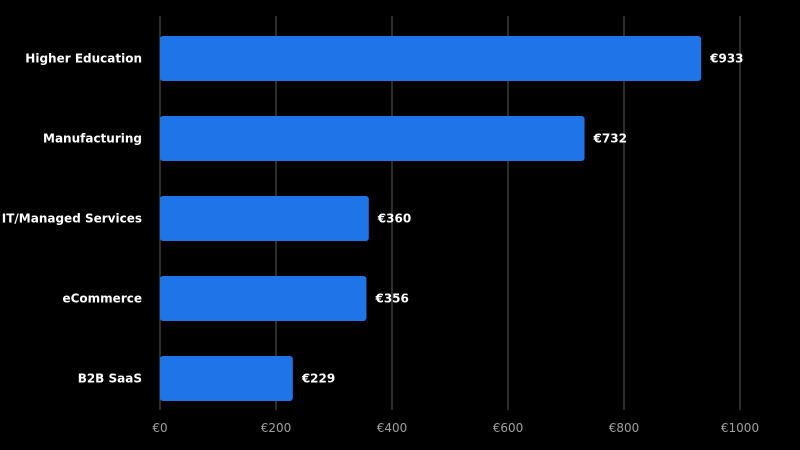  What do you see at coordinates (83, 59) in the screenshot?
I see `category-label: Higher Education` at bounding box center [83, 59].